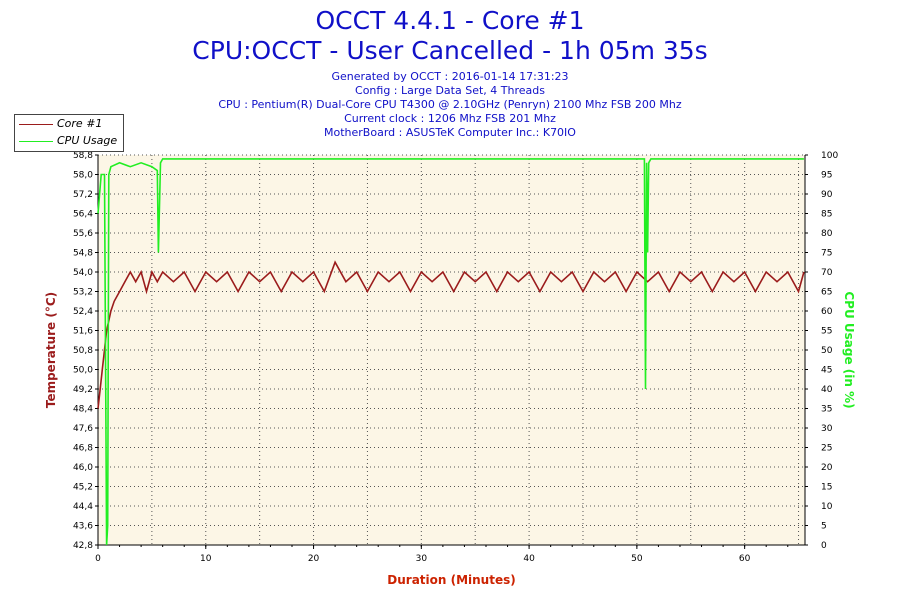  What do you see at coordinates (827, 507) in the screenshot?
I see `y-tick-label-right: 10` at bounding box center [827, 507].